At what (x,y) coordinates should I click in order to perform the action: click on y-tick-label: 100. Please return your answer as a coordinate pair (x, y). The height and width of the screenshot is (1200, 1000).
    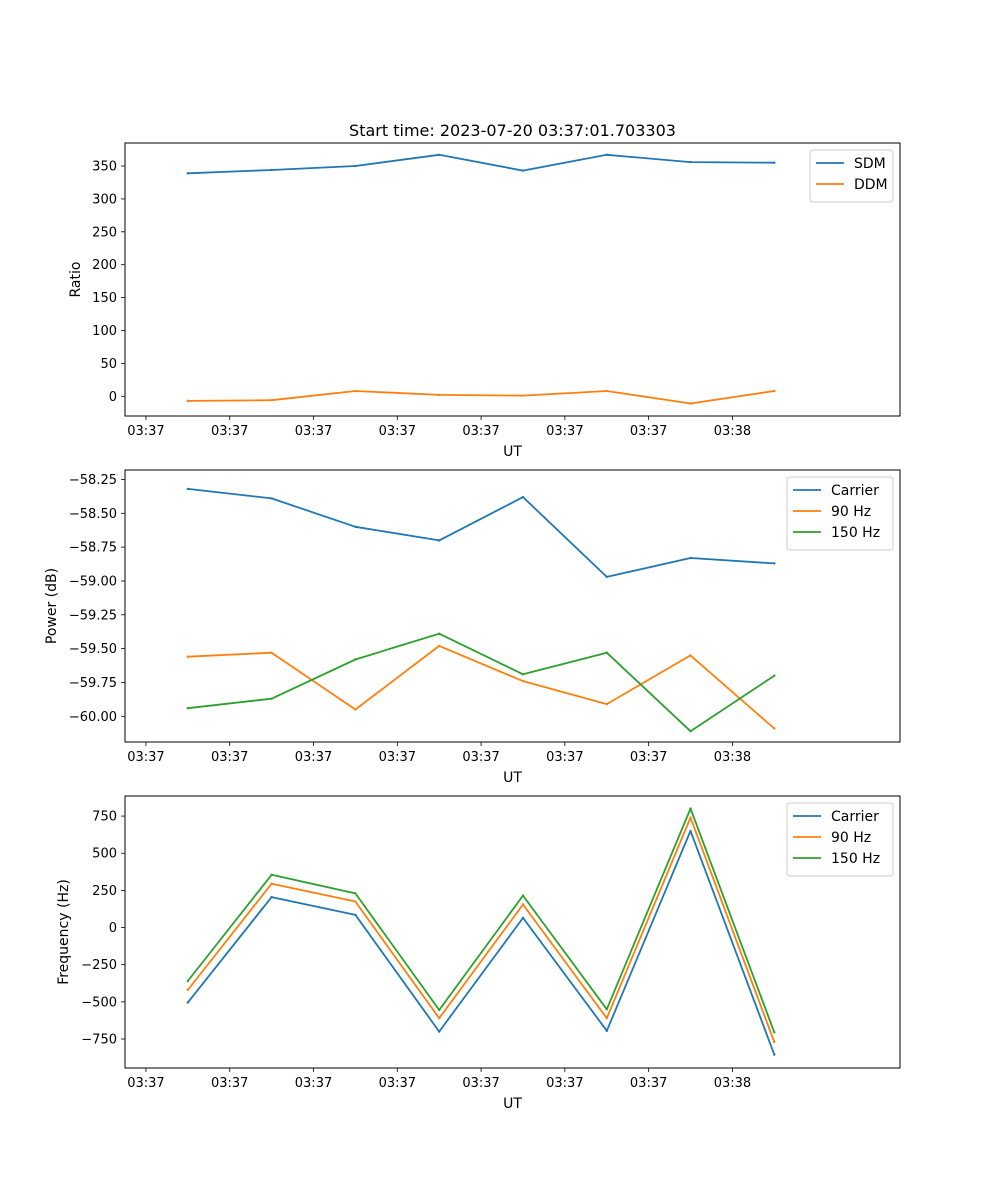
    Looking at the image, I should click on (104, 331).